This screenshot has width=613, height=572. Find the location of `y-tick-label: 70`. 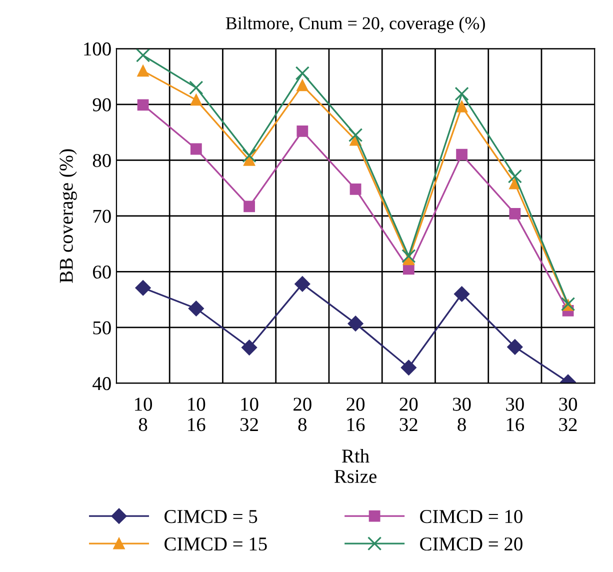

y-tick-label: 70 is located at coordinates (102, 216).